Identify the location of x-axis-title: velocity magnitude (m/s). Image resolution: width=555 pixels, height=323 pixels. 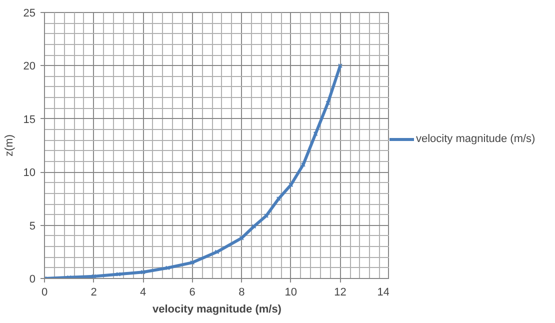
(217, 310).